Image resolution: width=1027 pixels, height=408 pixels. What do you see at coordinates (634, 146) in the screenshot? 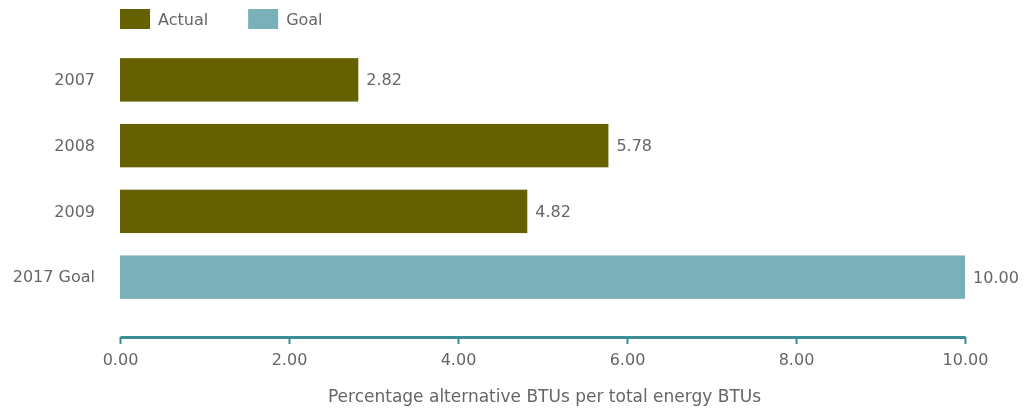
I see `data-label: 5.78` at bounding box center [634, 146].